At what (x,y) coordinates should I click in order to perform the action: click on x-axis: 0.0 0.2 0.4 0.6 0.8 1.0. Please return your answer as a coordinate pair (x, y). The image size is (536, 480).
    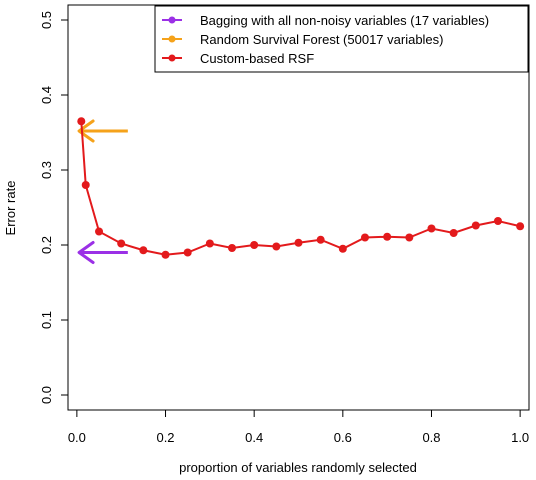
    Looking at the image, I should click on (298, 427).